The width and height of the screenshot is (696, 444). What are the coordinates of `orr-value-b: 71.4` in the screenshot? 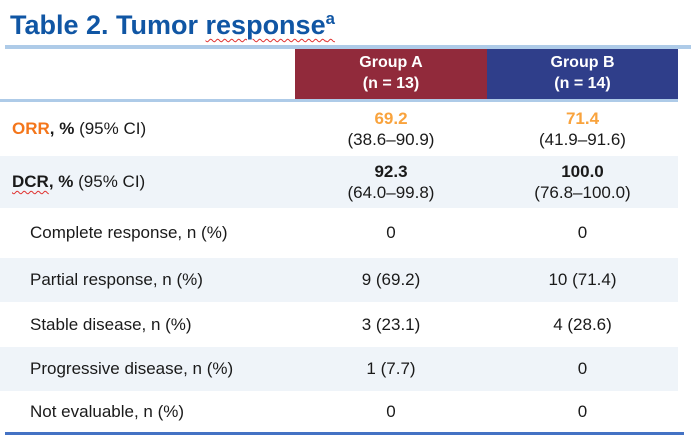 It's located at (582, 118).